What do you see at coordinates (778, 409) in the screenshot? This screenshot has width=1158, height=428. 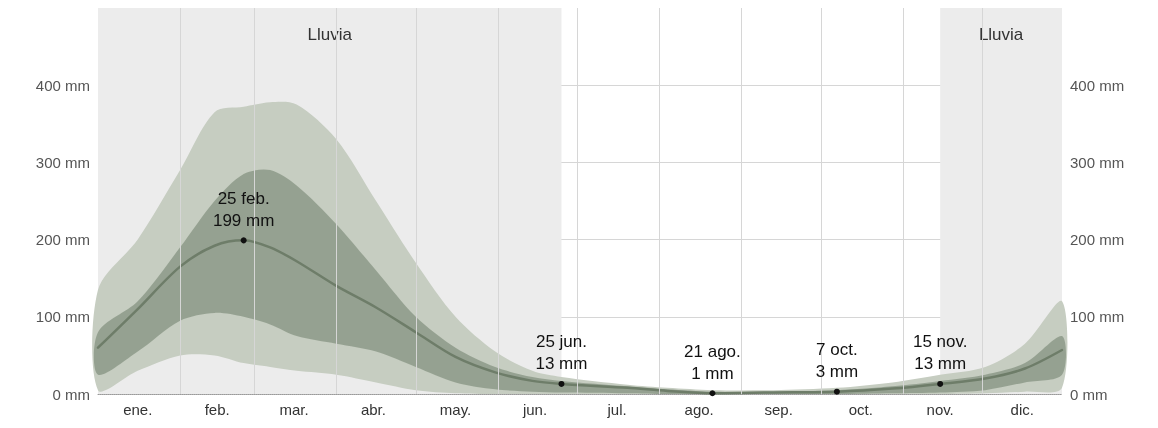 I see `x-tick-label: sep.` at bounding box center [778, 409].